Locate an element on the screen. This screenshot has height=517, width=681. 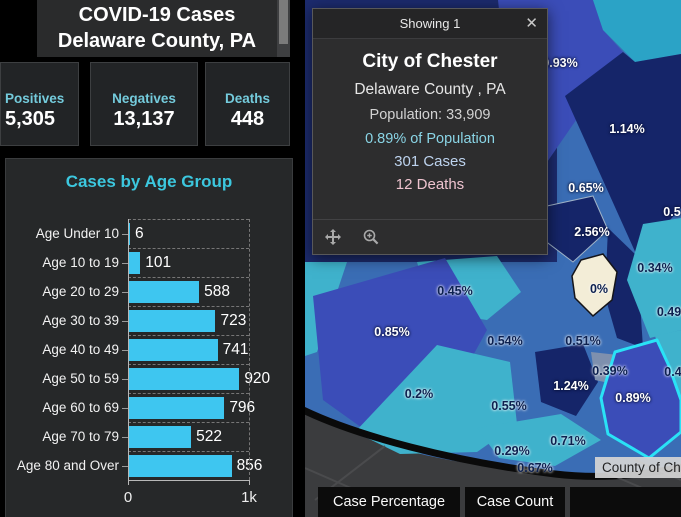
stat-value: 448 is located at coordinates (247, 119).